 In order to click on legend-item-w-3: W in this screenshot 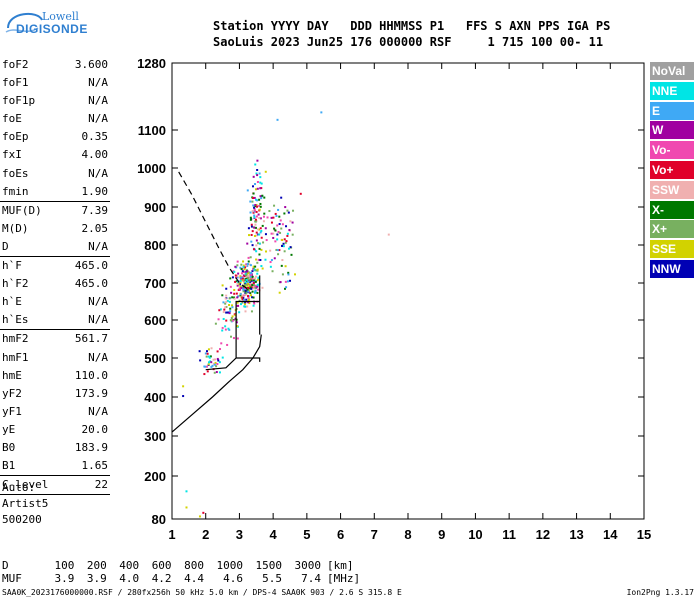, I will do `click(672, 130)`.